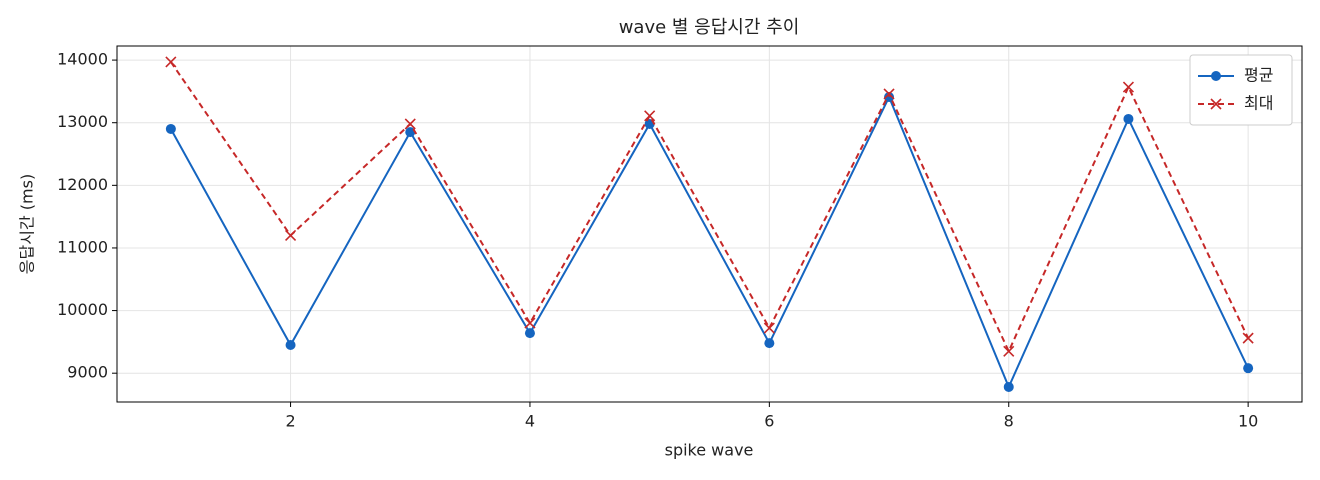 The height and width of the screenshot is (480, 1320). Describe the element at coordinates (1258, 103) in the screenshot. I see `legend-label: 최대` at that location.